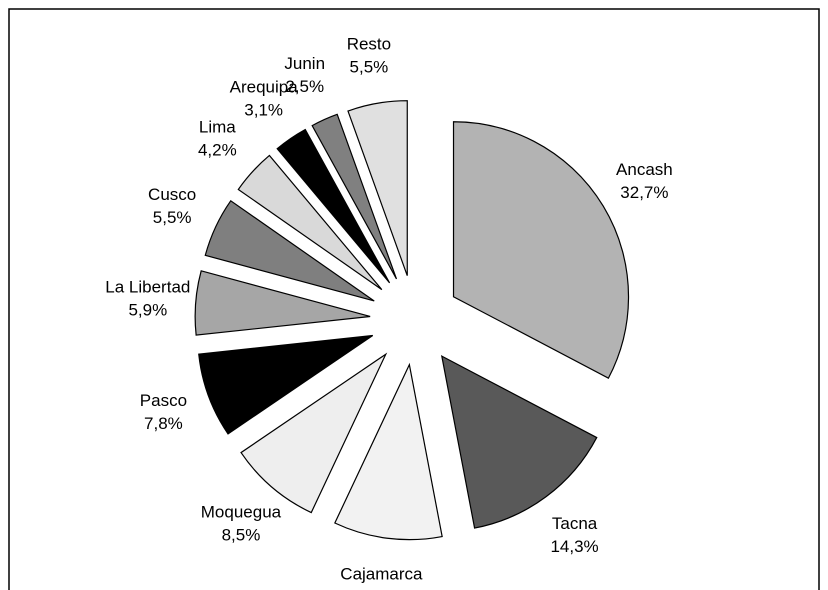  Describe the element at coordinates (574, 546) in the screenshot. I see `slice-value-label: 14,3%` at that location.